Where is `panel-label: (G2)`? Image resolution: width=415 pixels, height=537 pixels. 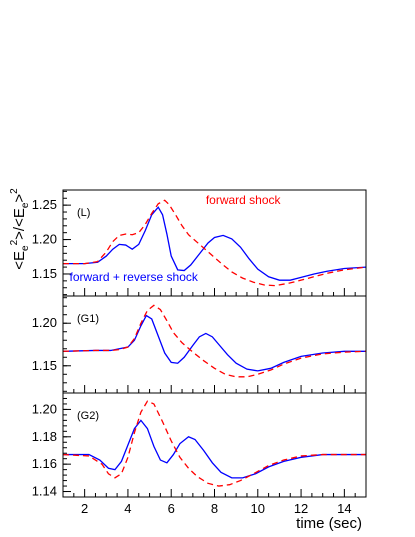 panel-label: (G2) is located at coordinates (88, 416).